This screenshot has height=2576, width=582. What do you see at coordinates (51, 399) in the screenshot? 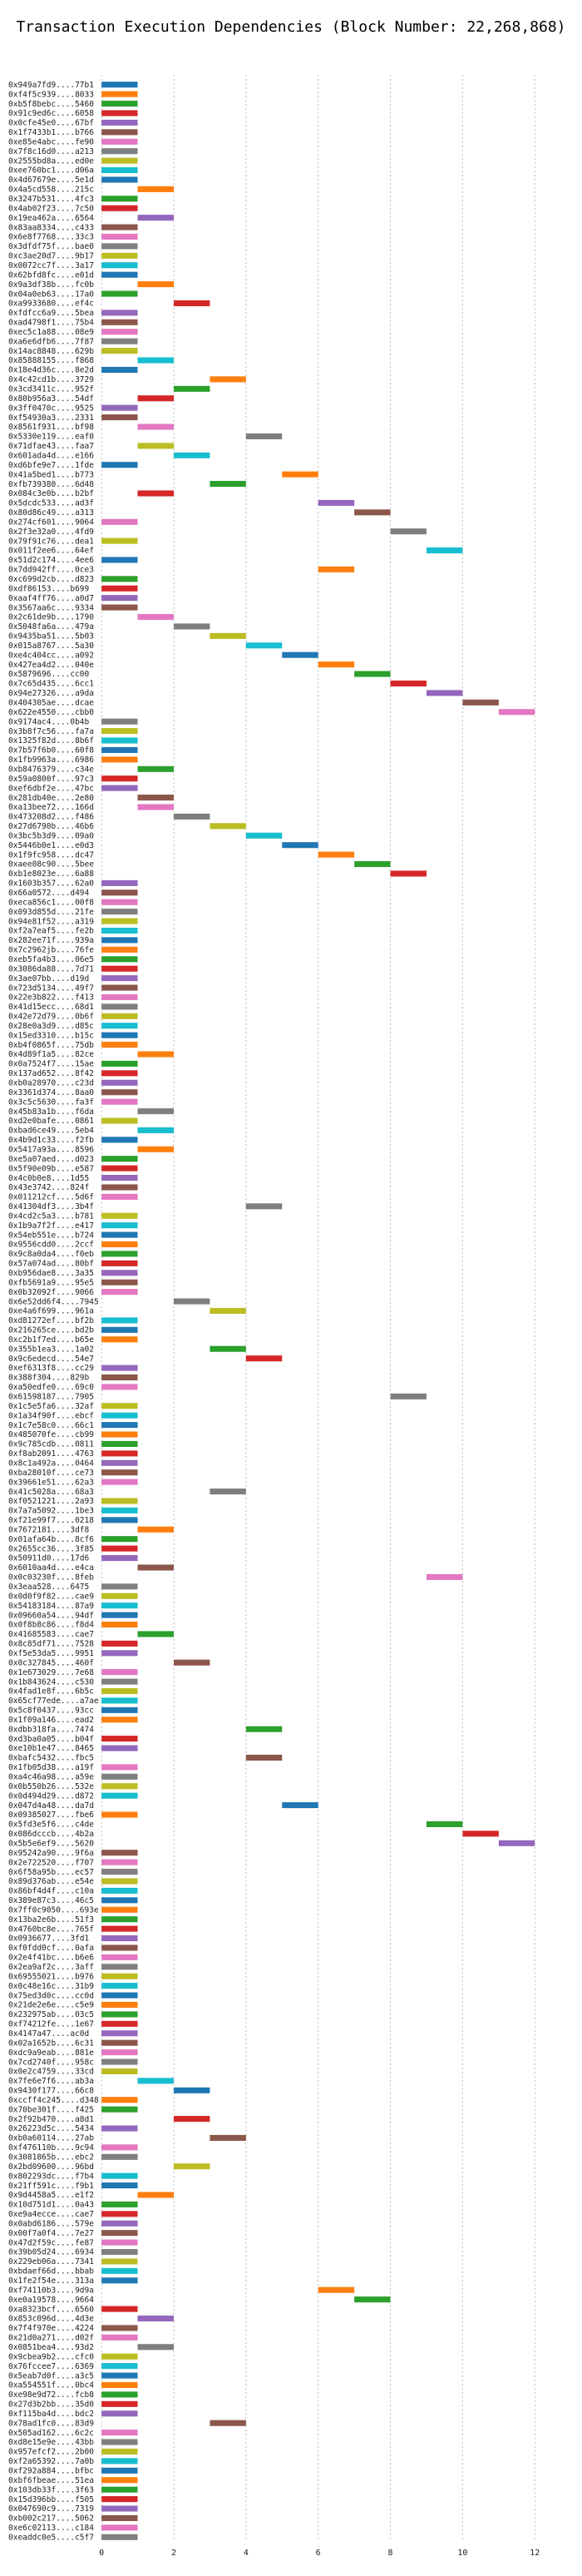
I see `tx-label: 0x80b956a3....54df` at bounding box center [51, 399].